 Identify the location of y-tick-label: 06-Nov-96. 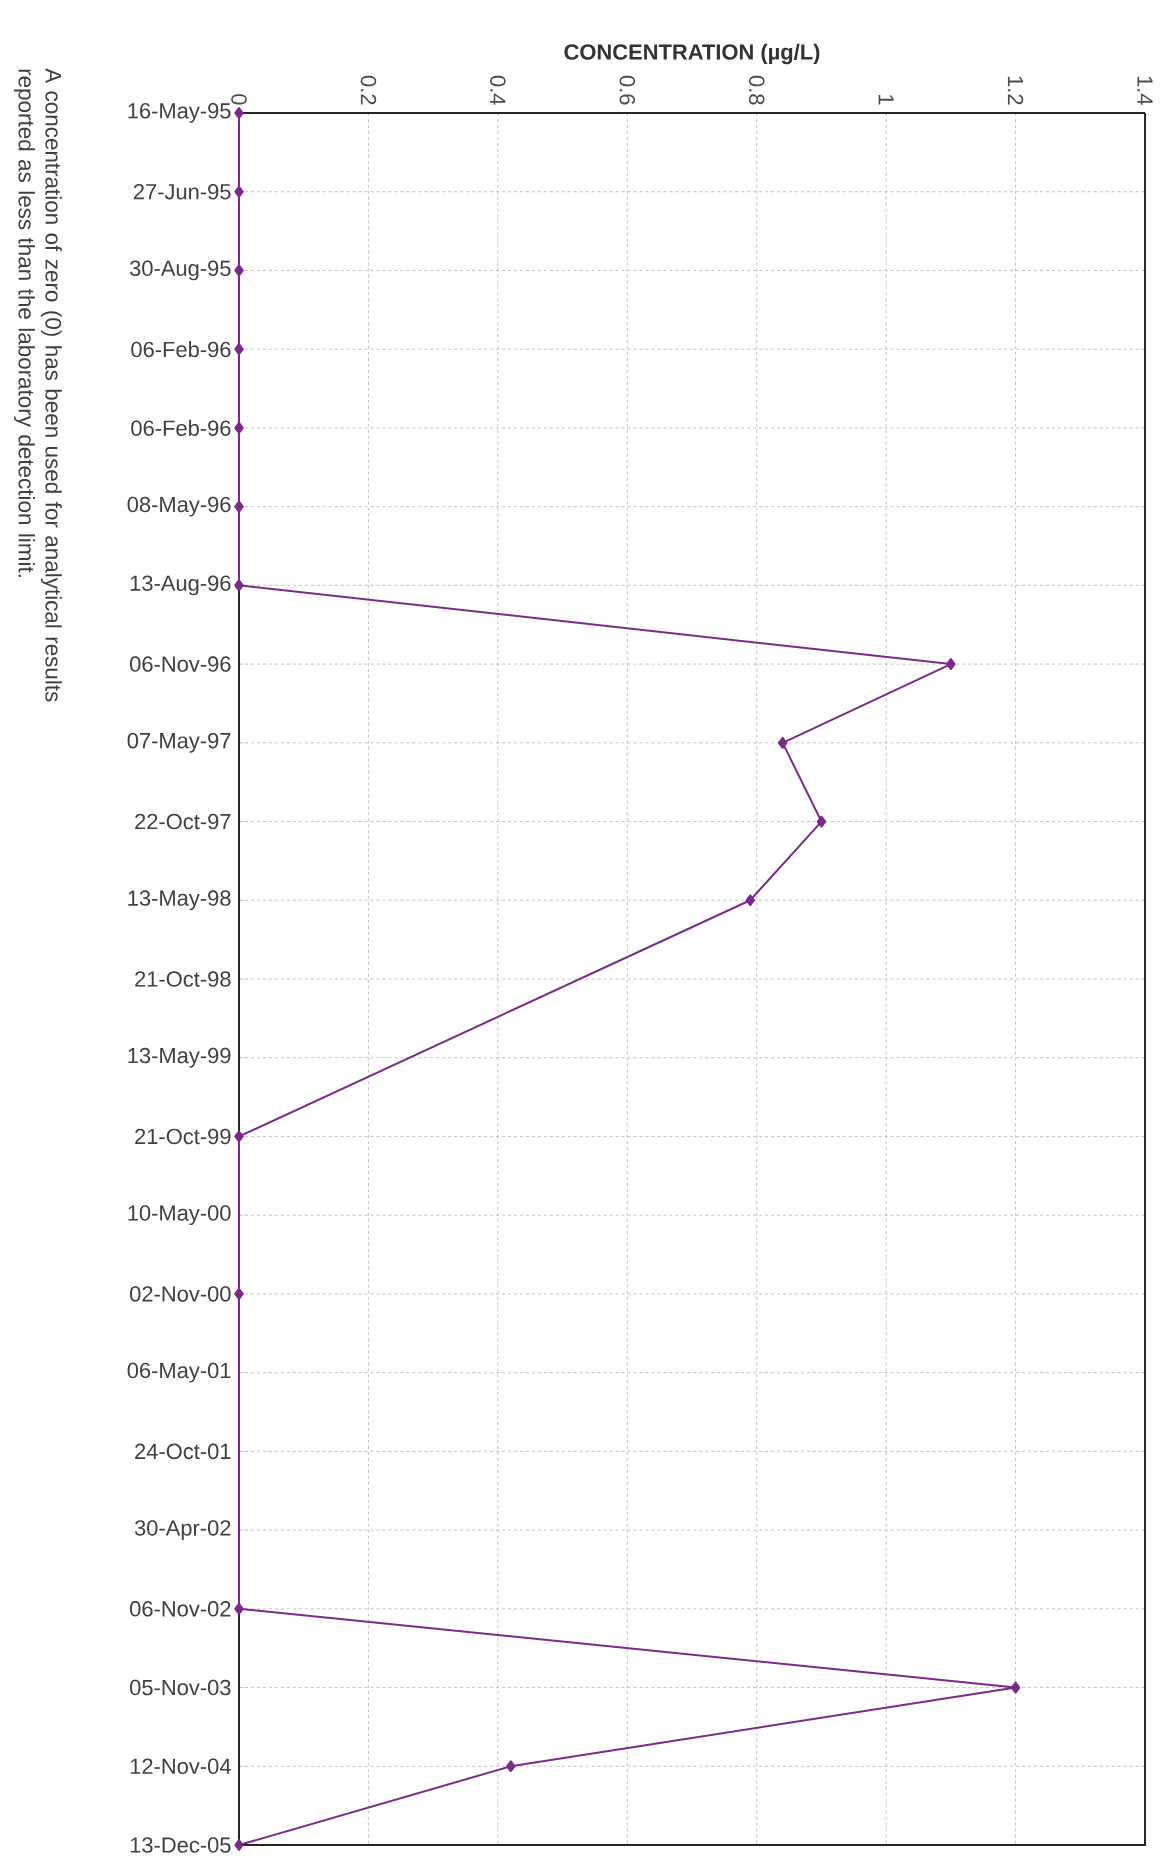
(180, 664).